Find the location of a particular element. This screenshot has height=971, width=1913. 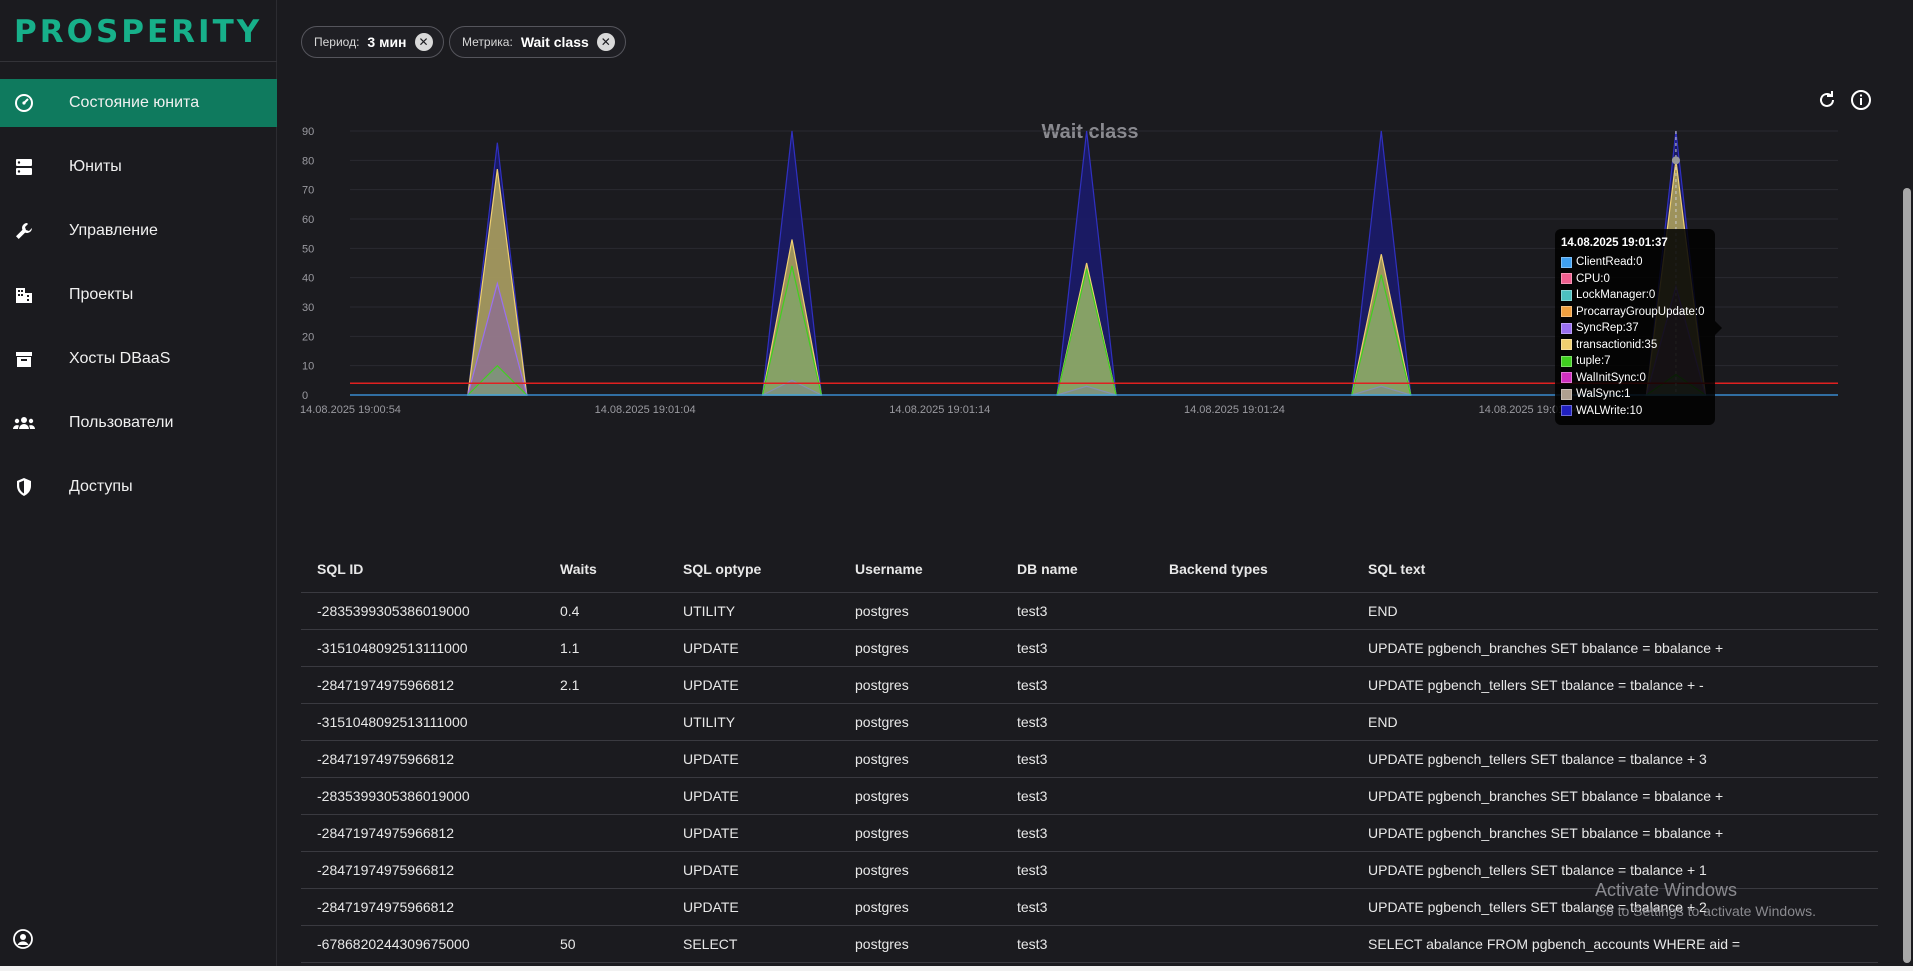

tooltip-row: SyncRep: 37 is located at coordinates (1635, 328).